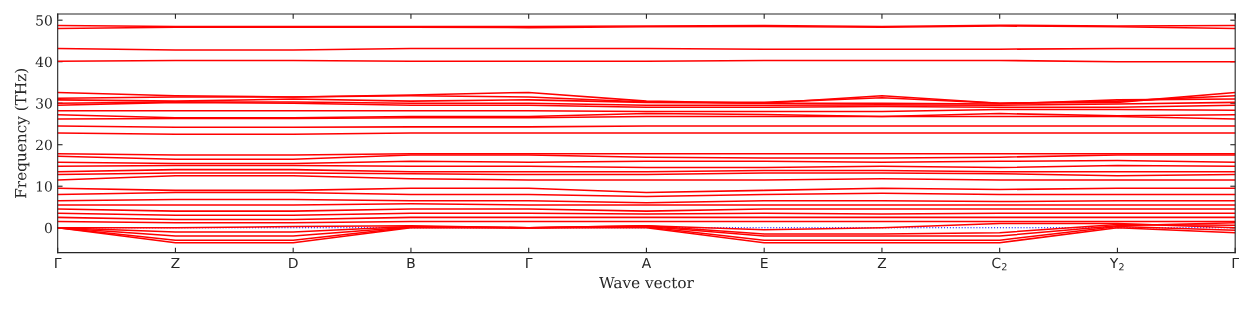 Image resolution: width=1254 pixels, height=310 pixels. Describe the element at coordinates (1116, 264) in the screenshot. I see `x-tick-label: Y$_{2}$` at that location.